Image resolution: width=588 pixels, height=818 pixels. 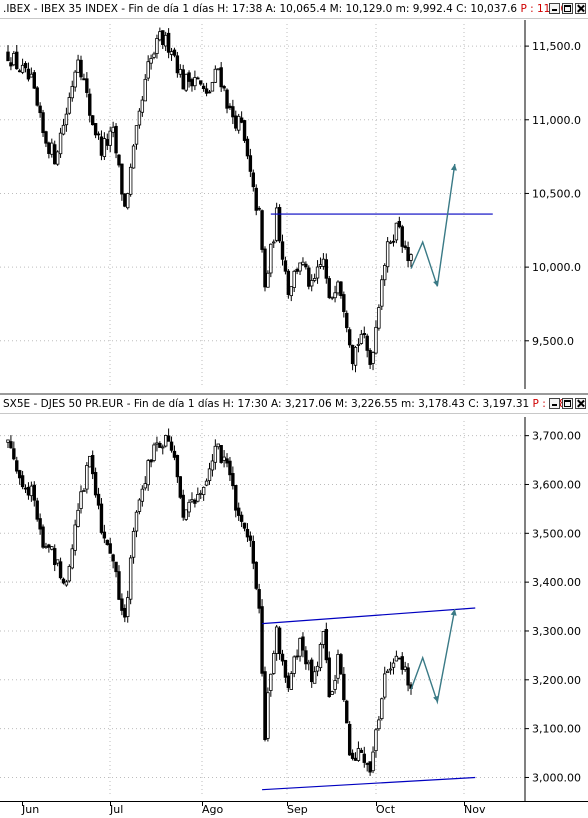 I want to click on sx5e-window-controls, so click(x=567, y=404).